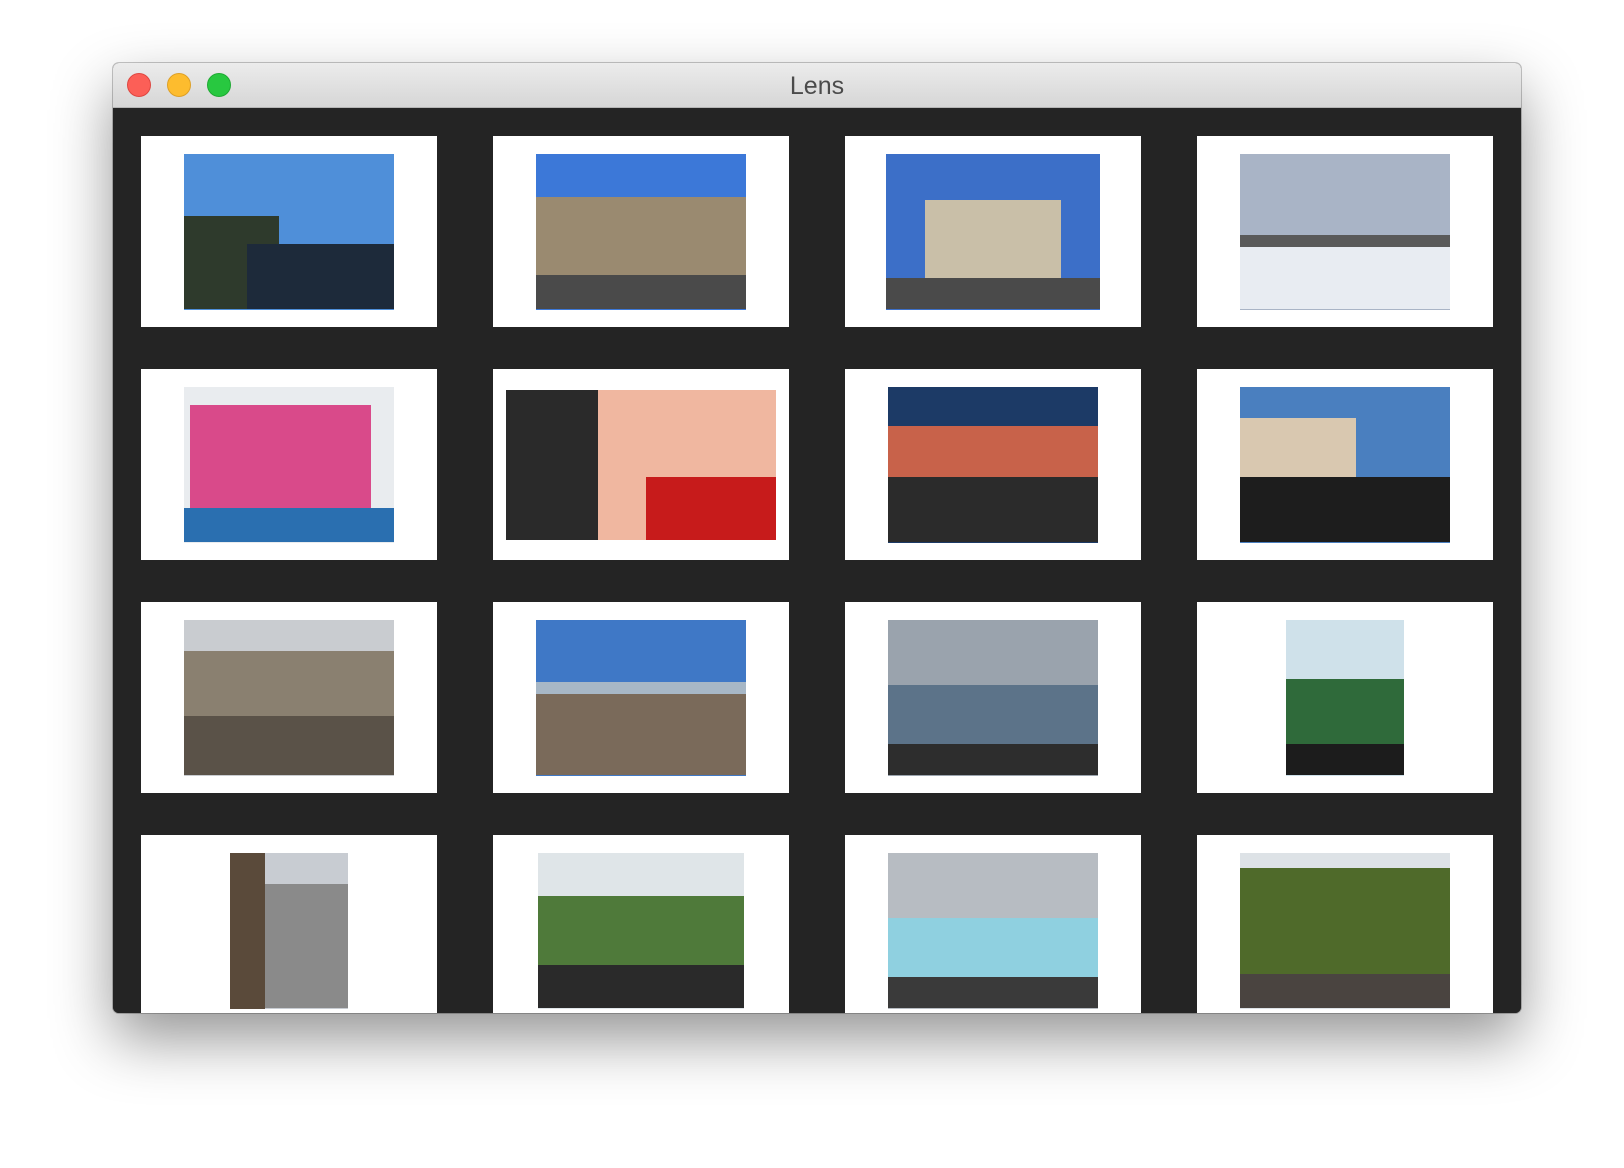 This screenshot has width=1624, height=1168. What do you see at coordinates (139, 85) in the screenshot?
I see `close-button` at bounding box center [139, 85].